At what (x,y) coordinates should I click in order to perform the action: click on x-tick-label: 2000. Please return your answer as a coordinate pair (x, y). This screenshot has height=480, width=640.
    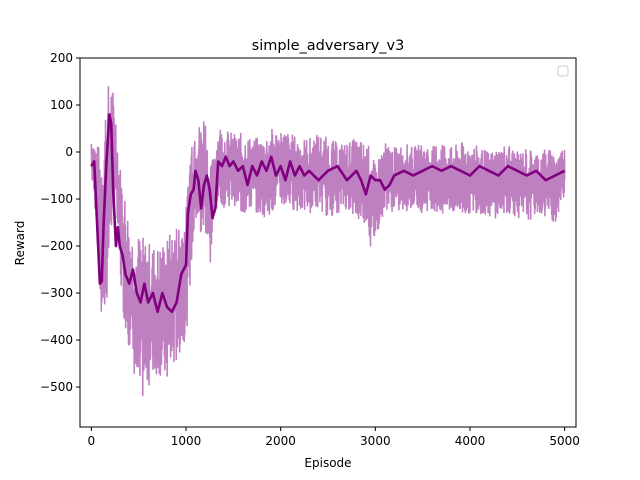
    Looking at the image, I should click on (280, 441).